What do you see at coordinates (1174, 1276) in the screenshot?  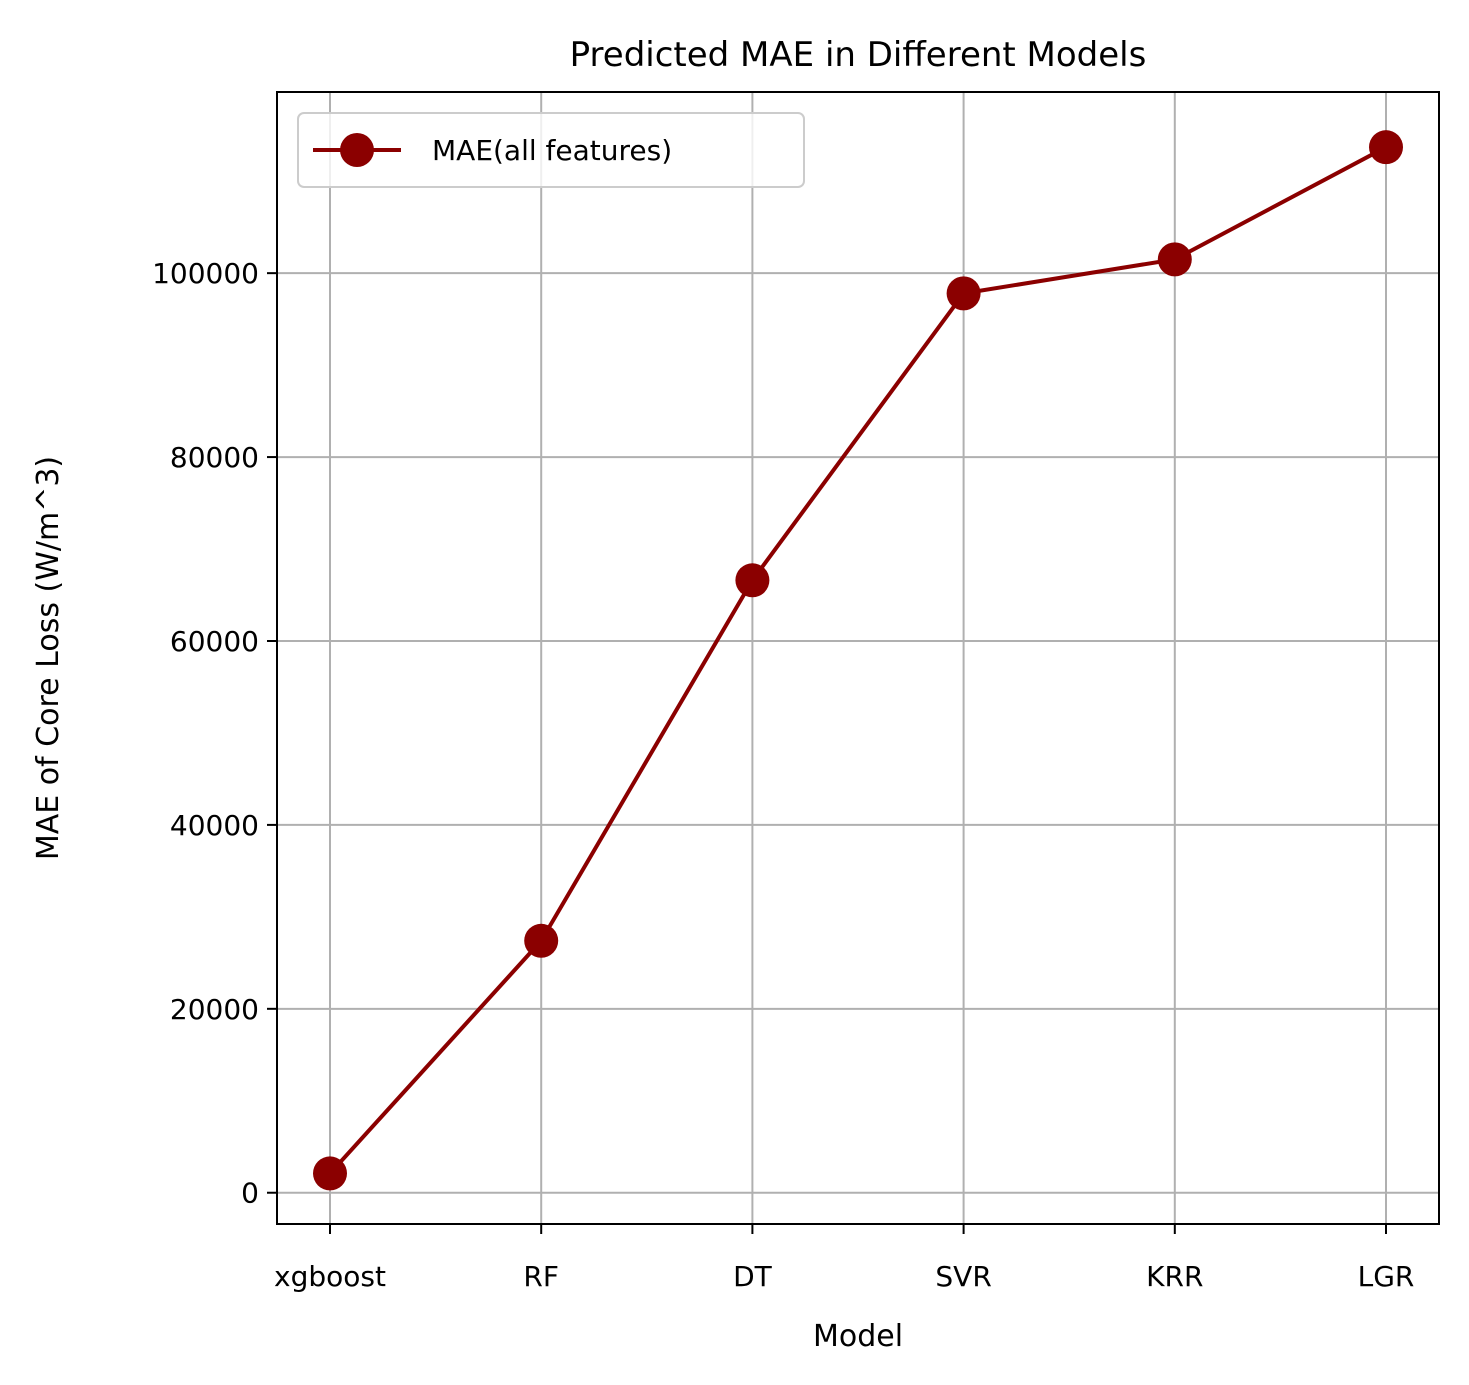 I see `x-tick-label: KRR` at bounding box center [1174, 1276].